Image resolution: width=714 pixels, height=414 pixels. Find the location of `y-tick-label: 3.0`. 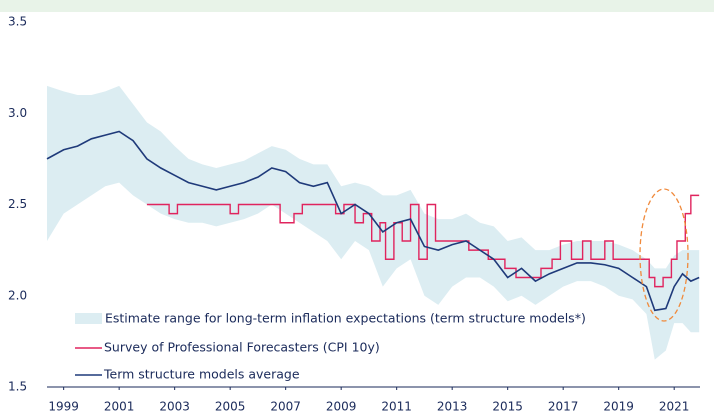

y-tick-label: 3.0 is located at coordinates (17, 113).